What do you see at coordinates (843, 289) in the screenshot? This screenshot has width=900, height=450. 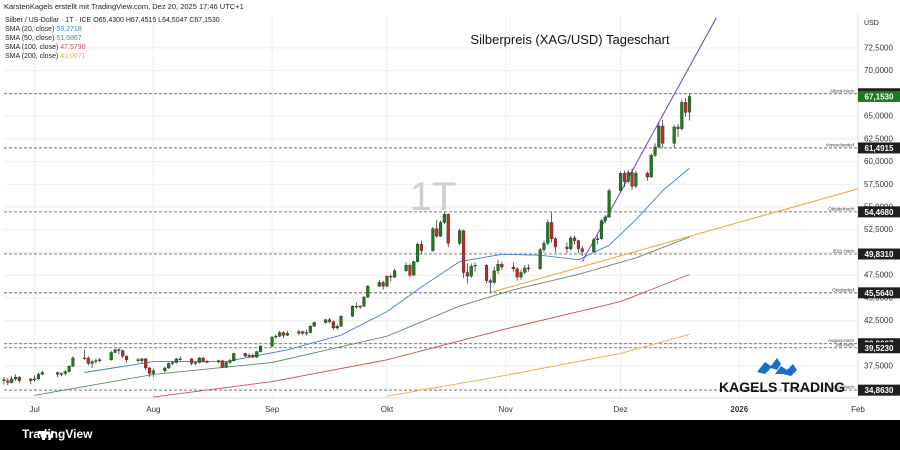 I see `level-note: Oktobertief` at bounding box center [843, 289].